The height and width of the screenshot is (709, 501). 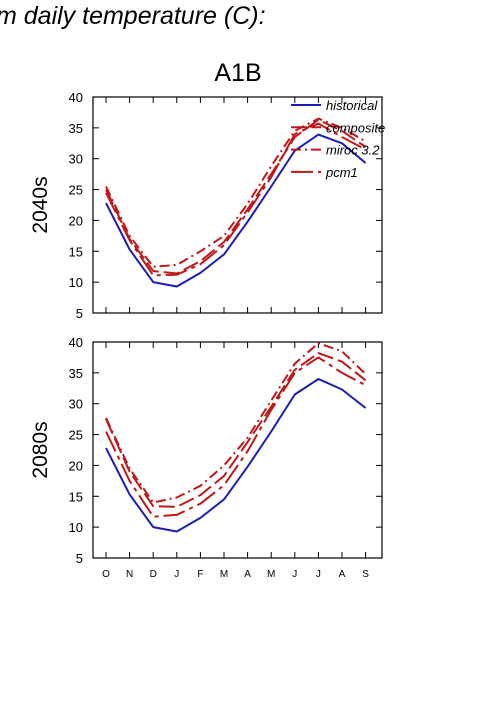 I want to click on x-tick-label: O, so click(x=106, y=574).